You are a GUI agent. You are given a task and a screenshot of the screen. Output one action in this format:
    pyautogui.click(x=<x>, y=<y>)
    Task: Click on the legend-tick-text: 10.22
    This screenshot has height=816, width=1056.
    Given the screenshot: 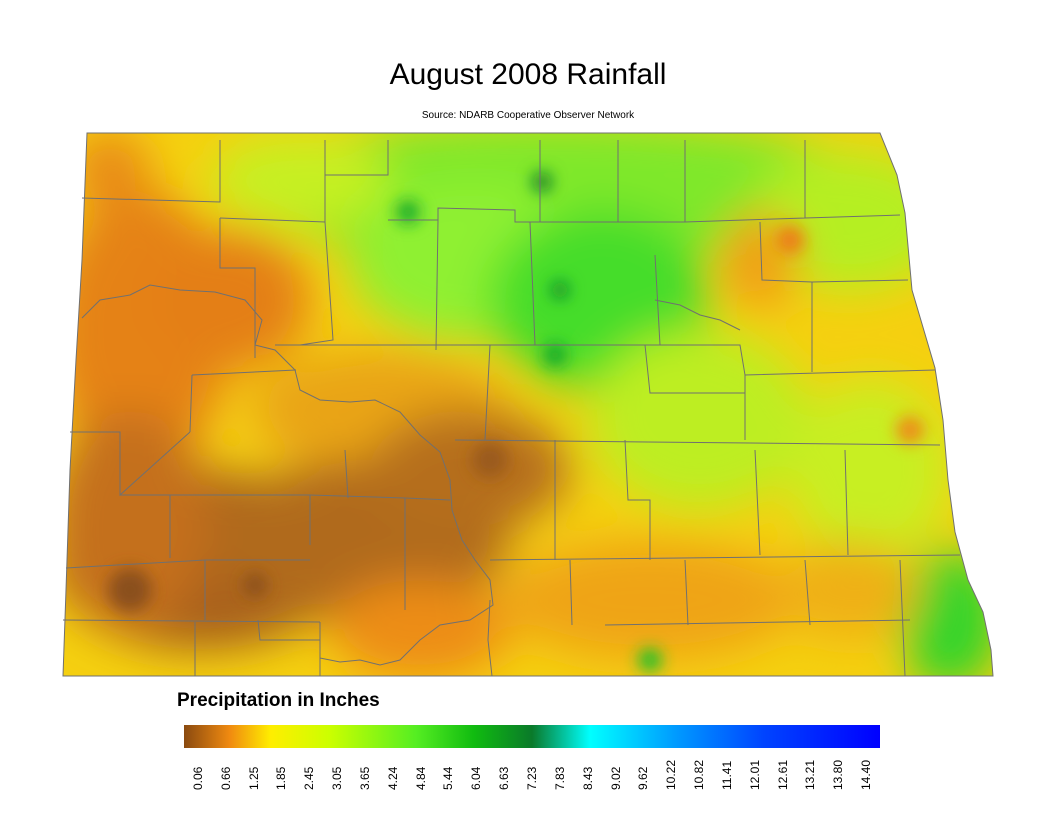 What is the action you would take?
    pyautogui.click(x=671, y=774)
    